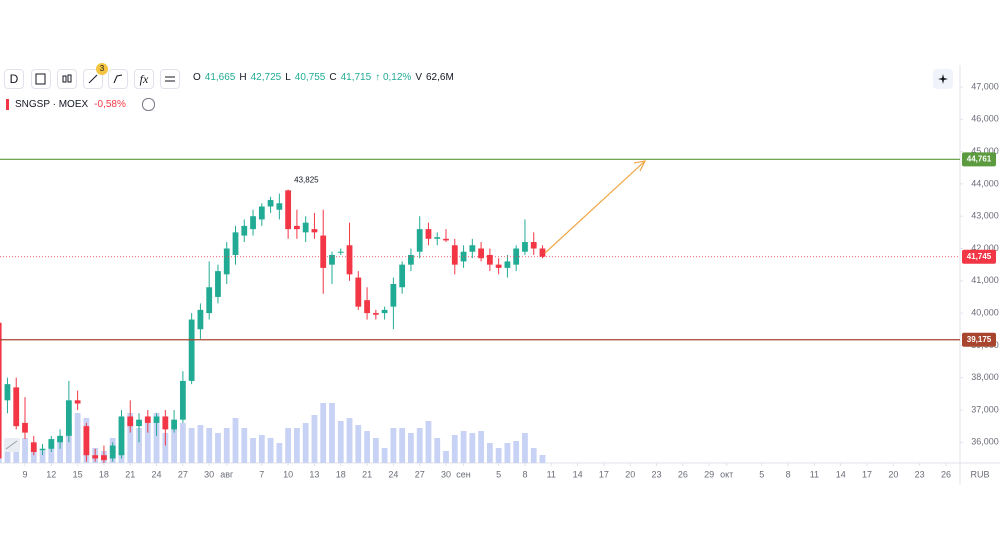 The image size is (1000, 548). I want to click on symbol-row: SNGSP · MOEX -0,58%, so click(80, 104).